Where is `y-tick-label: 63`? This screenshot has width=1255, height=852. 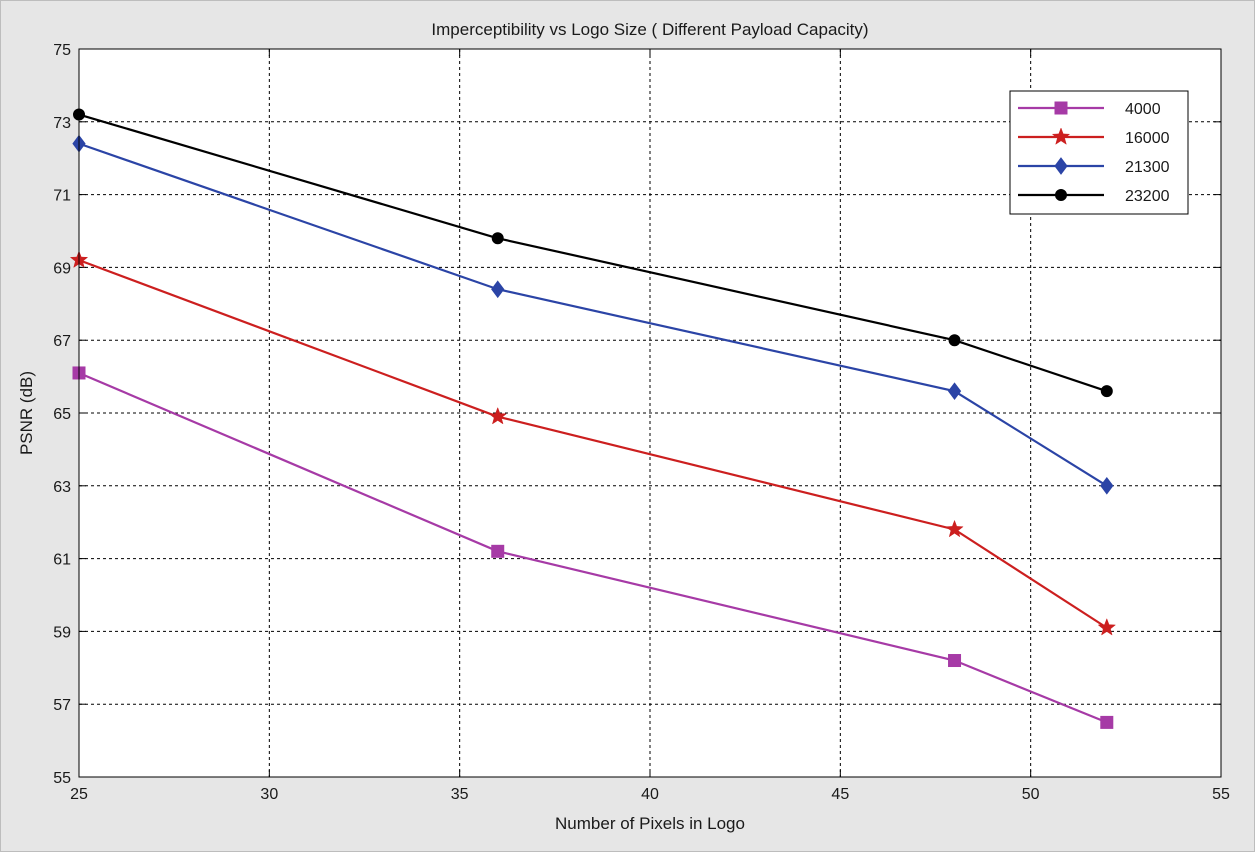
y-tick-label: 63 is located at coordinates (62, 487).